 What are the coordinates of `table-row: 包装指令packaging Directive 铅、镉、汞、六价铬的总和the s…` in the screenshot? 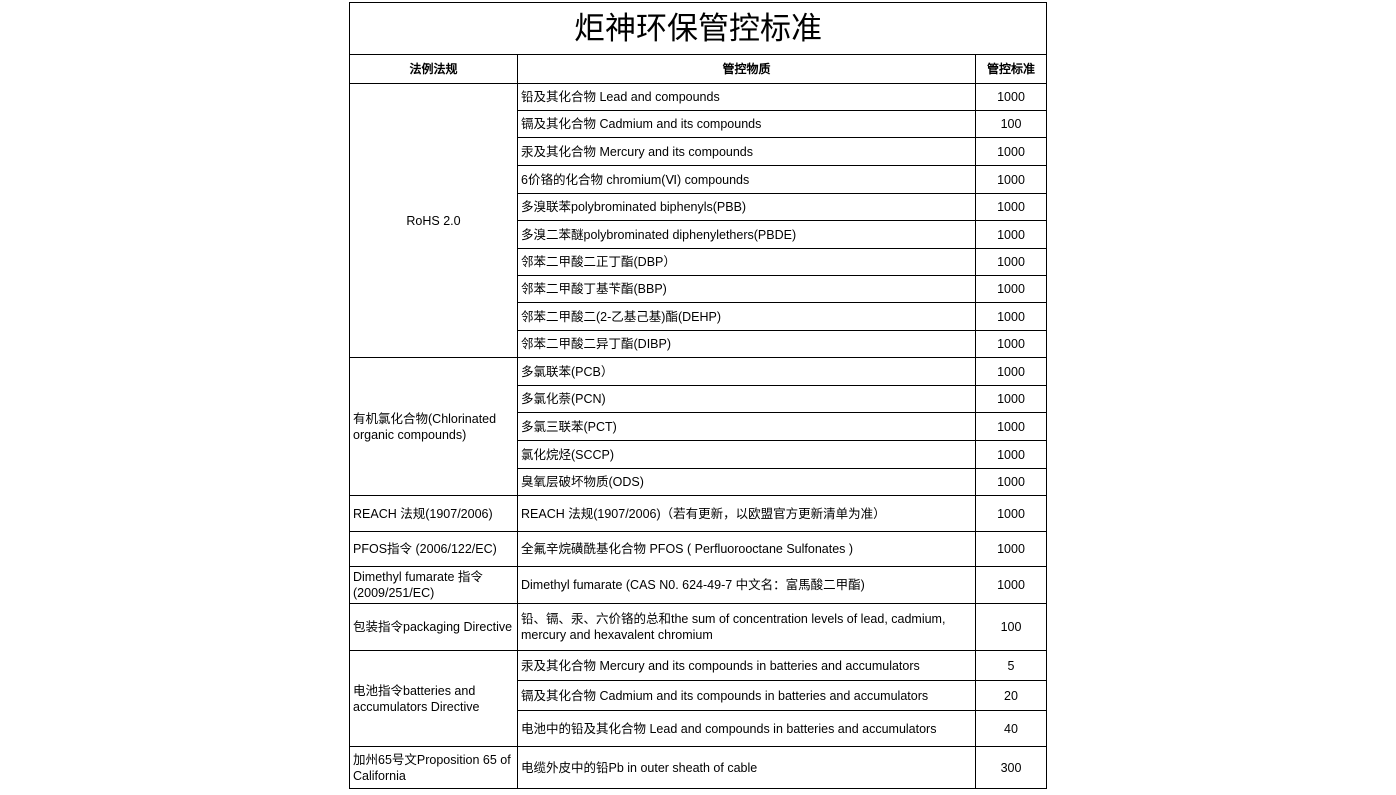 It's located at (698, 627).